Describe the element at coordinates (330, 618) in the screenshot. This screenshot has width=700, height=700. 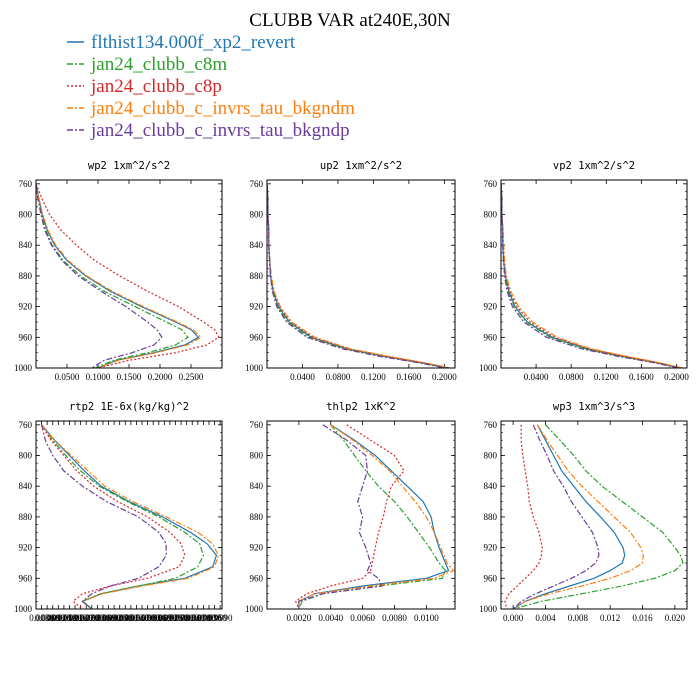
I see `x-tick-label: 0.0040` at that location.